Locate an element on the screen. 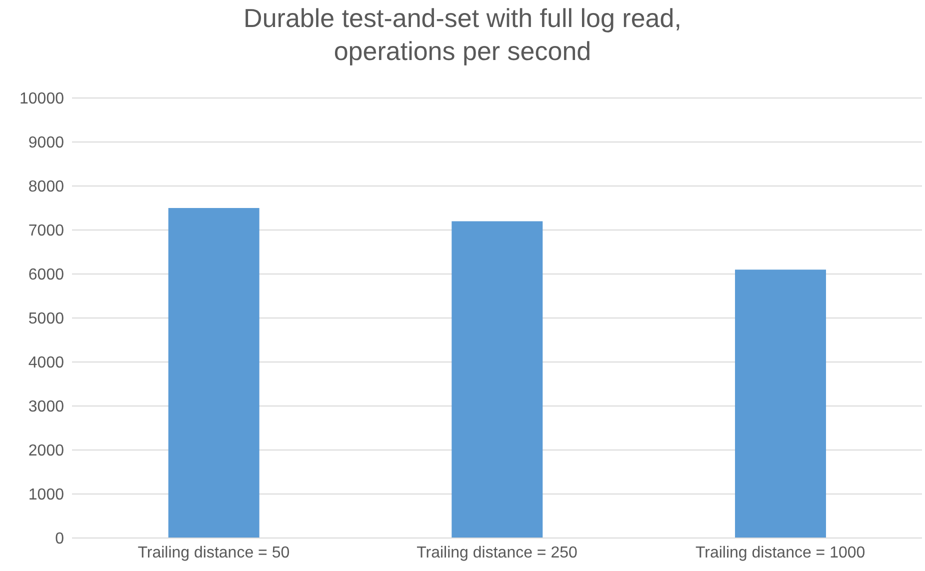 This screenshot has height=571, width=925. y-tick-label: 2000 is located at coordinates (46, 451).